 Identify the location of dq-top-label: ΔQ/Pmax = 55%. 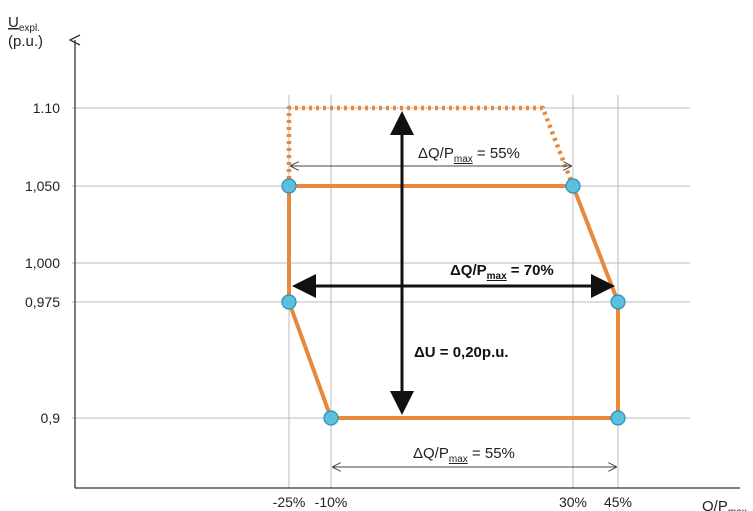
(469, 155).